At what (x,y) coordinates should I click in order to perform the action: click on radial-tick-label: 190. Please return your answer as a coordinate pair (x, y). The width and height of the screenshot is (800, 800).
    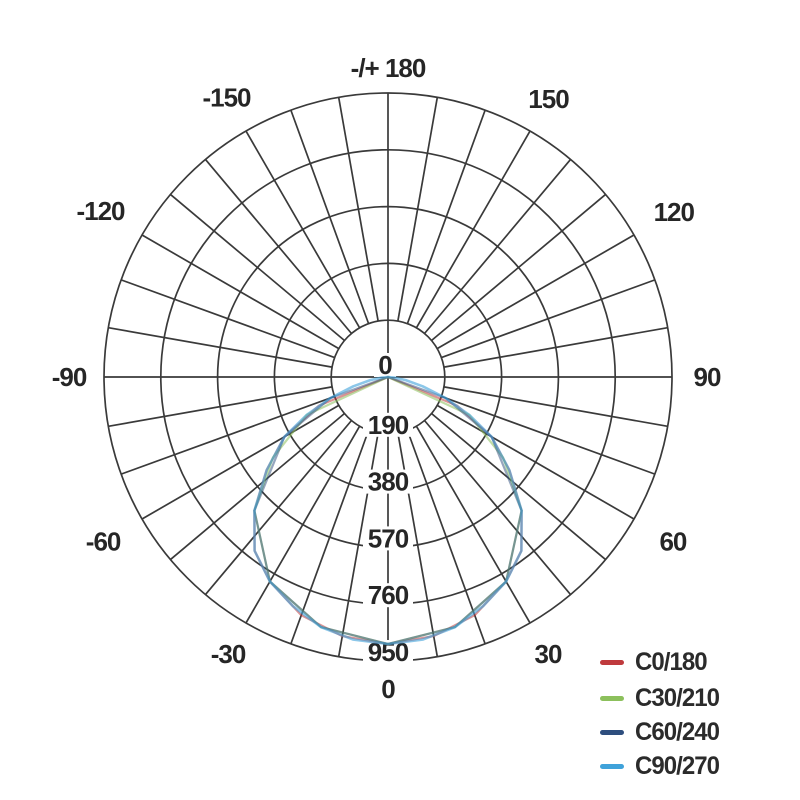
    Looking at the image, I should click on (388, 425).